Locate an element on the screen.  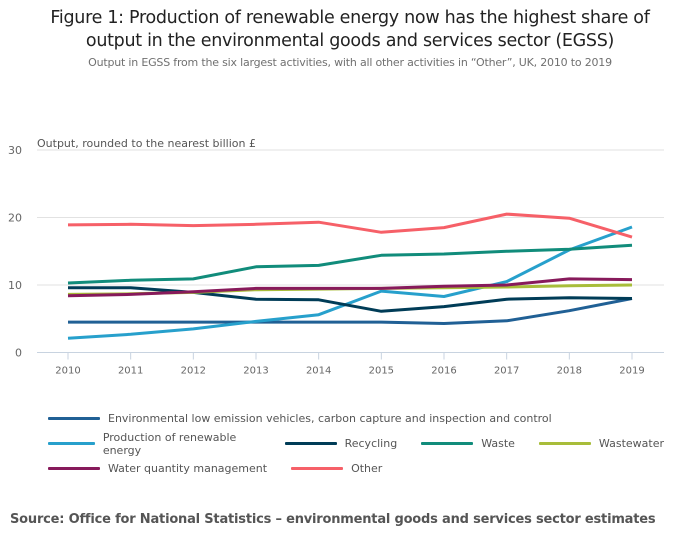
series-line-water-quantity-management is located at coordinates (350, 287).